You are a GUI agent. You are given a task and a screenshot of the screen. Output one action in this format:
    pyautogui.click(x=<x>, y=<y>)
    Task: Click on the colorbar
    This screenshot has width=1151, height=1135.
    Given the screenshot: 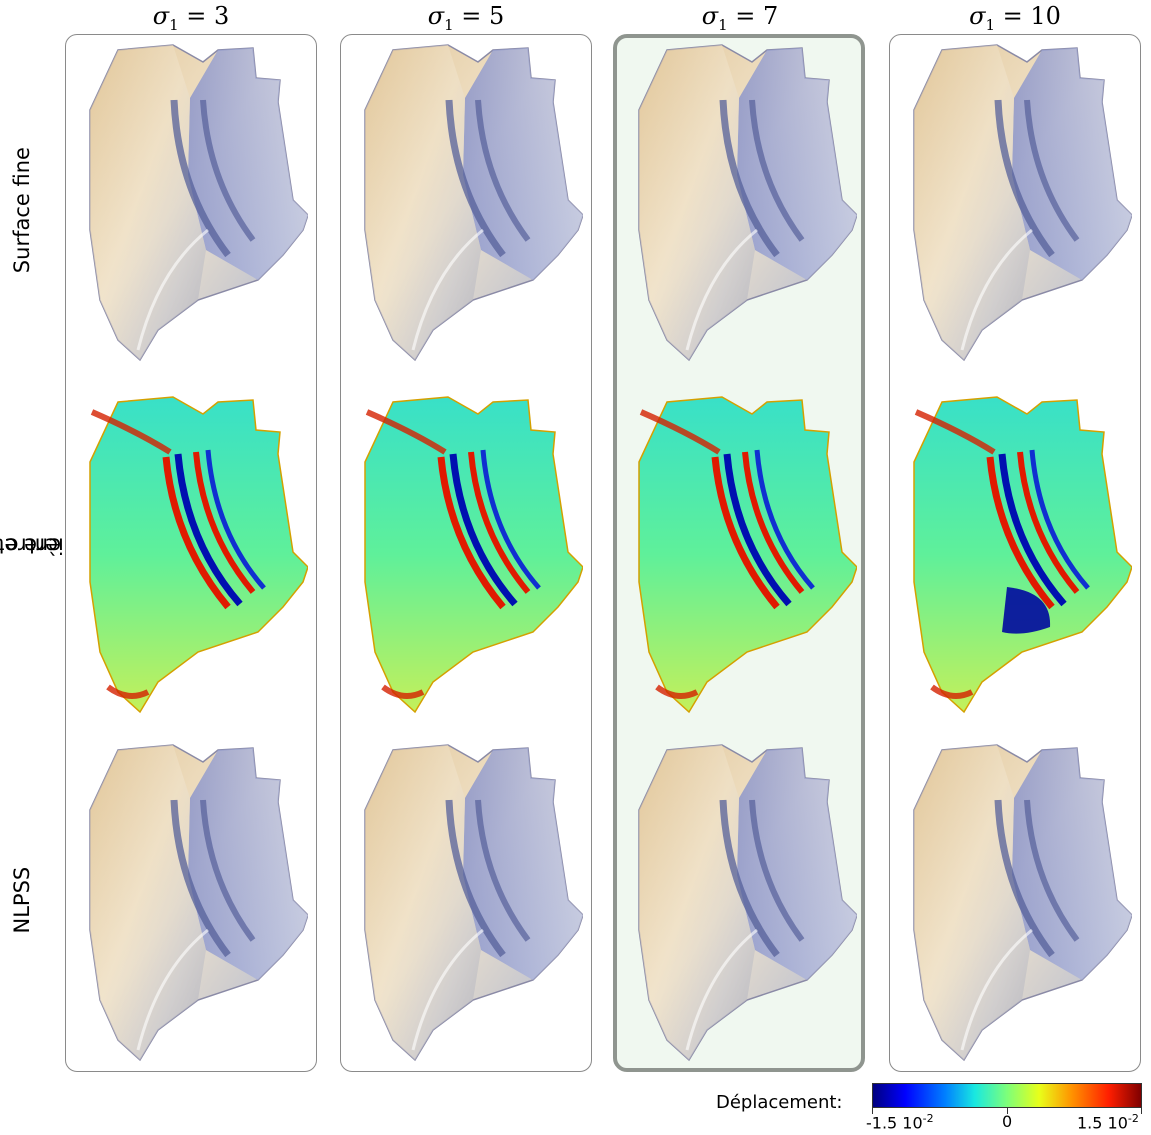 What is the action you would take?
    pyautogui.click(x=1007, y=1095)
    